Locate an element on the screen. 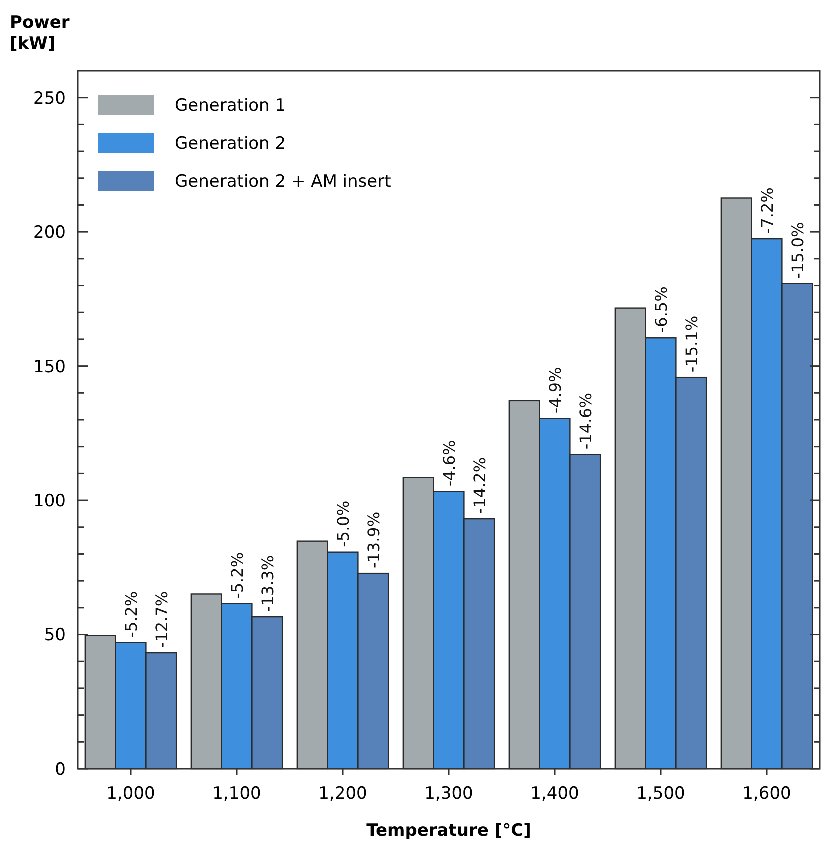 This screenshot has height=846, width=824. x-tick-label: 1,000 is located at coordinates (131, 794).